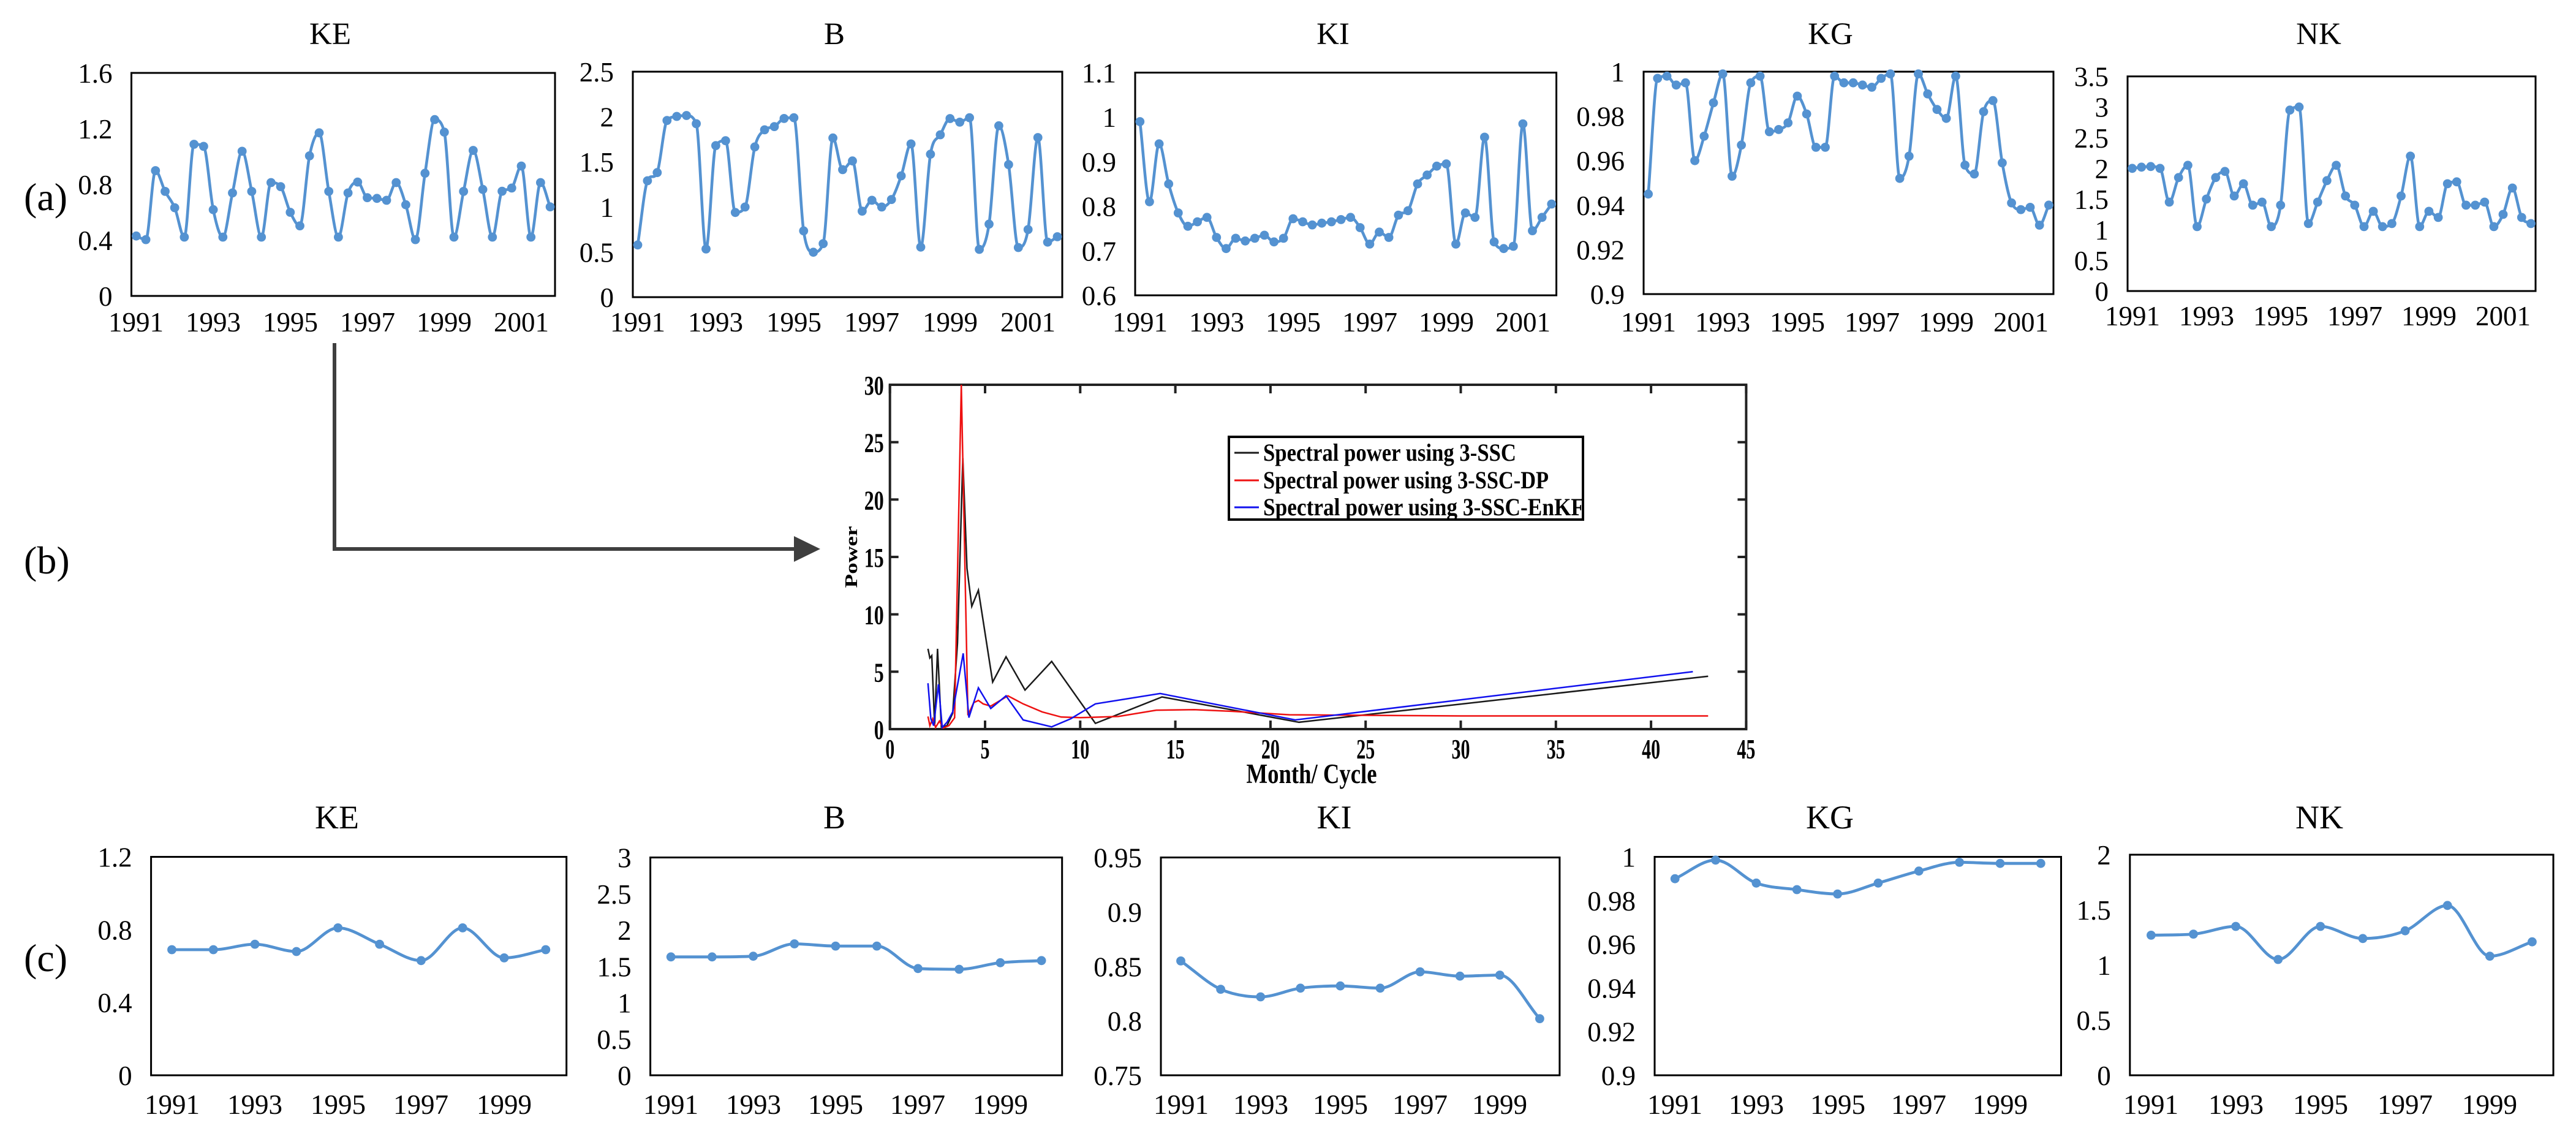  What do you see at coordinates (1117, 967) in the screenshot?
I see `svg-text: 0.85` at bounding box center [1117, 967].